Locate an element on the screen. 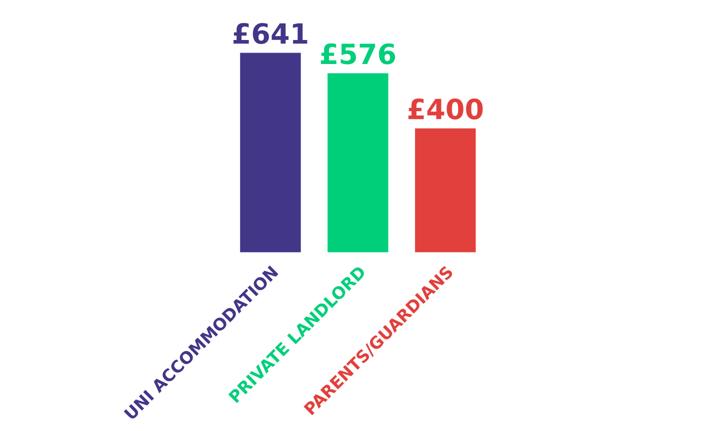 The height and width of the screenshot is (431, 713). data-label: £576 is located at coordinates (358, 53).